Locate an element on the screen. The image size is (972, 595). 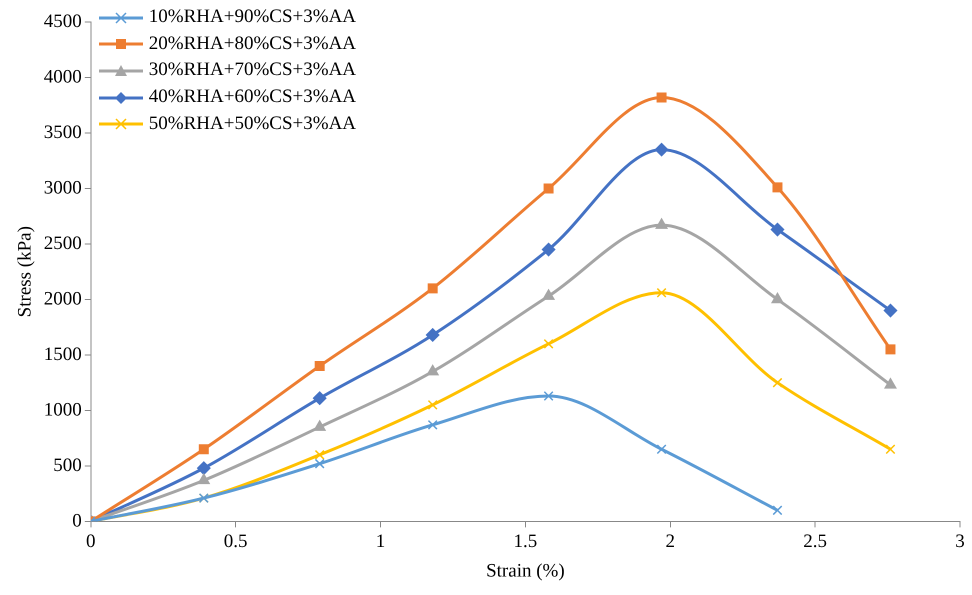
y-tick-label: 3500 is located at coordinates (63, 132).